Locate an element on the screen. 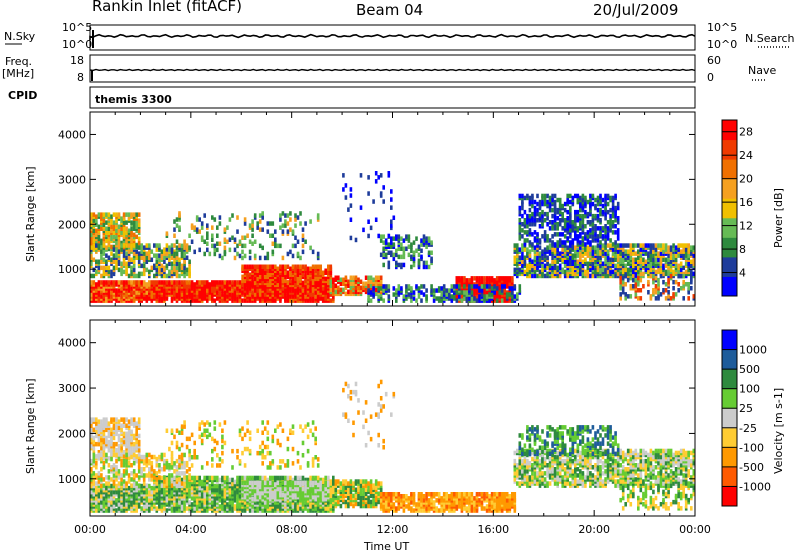 This screenshot has height=554, width=800. power-ytick-label: 3000 is located at coordinates (72, 179).